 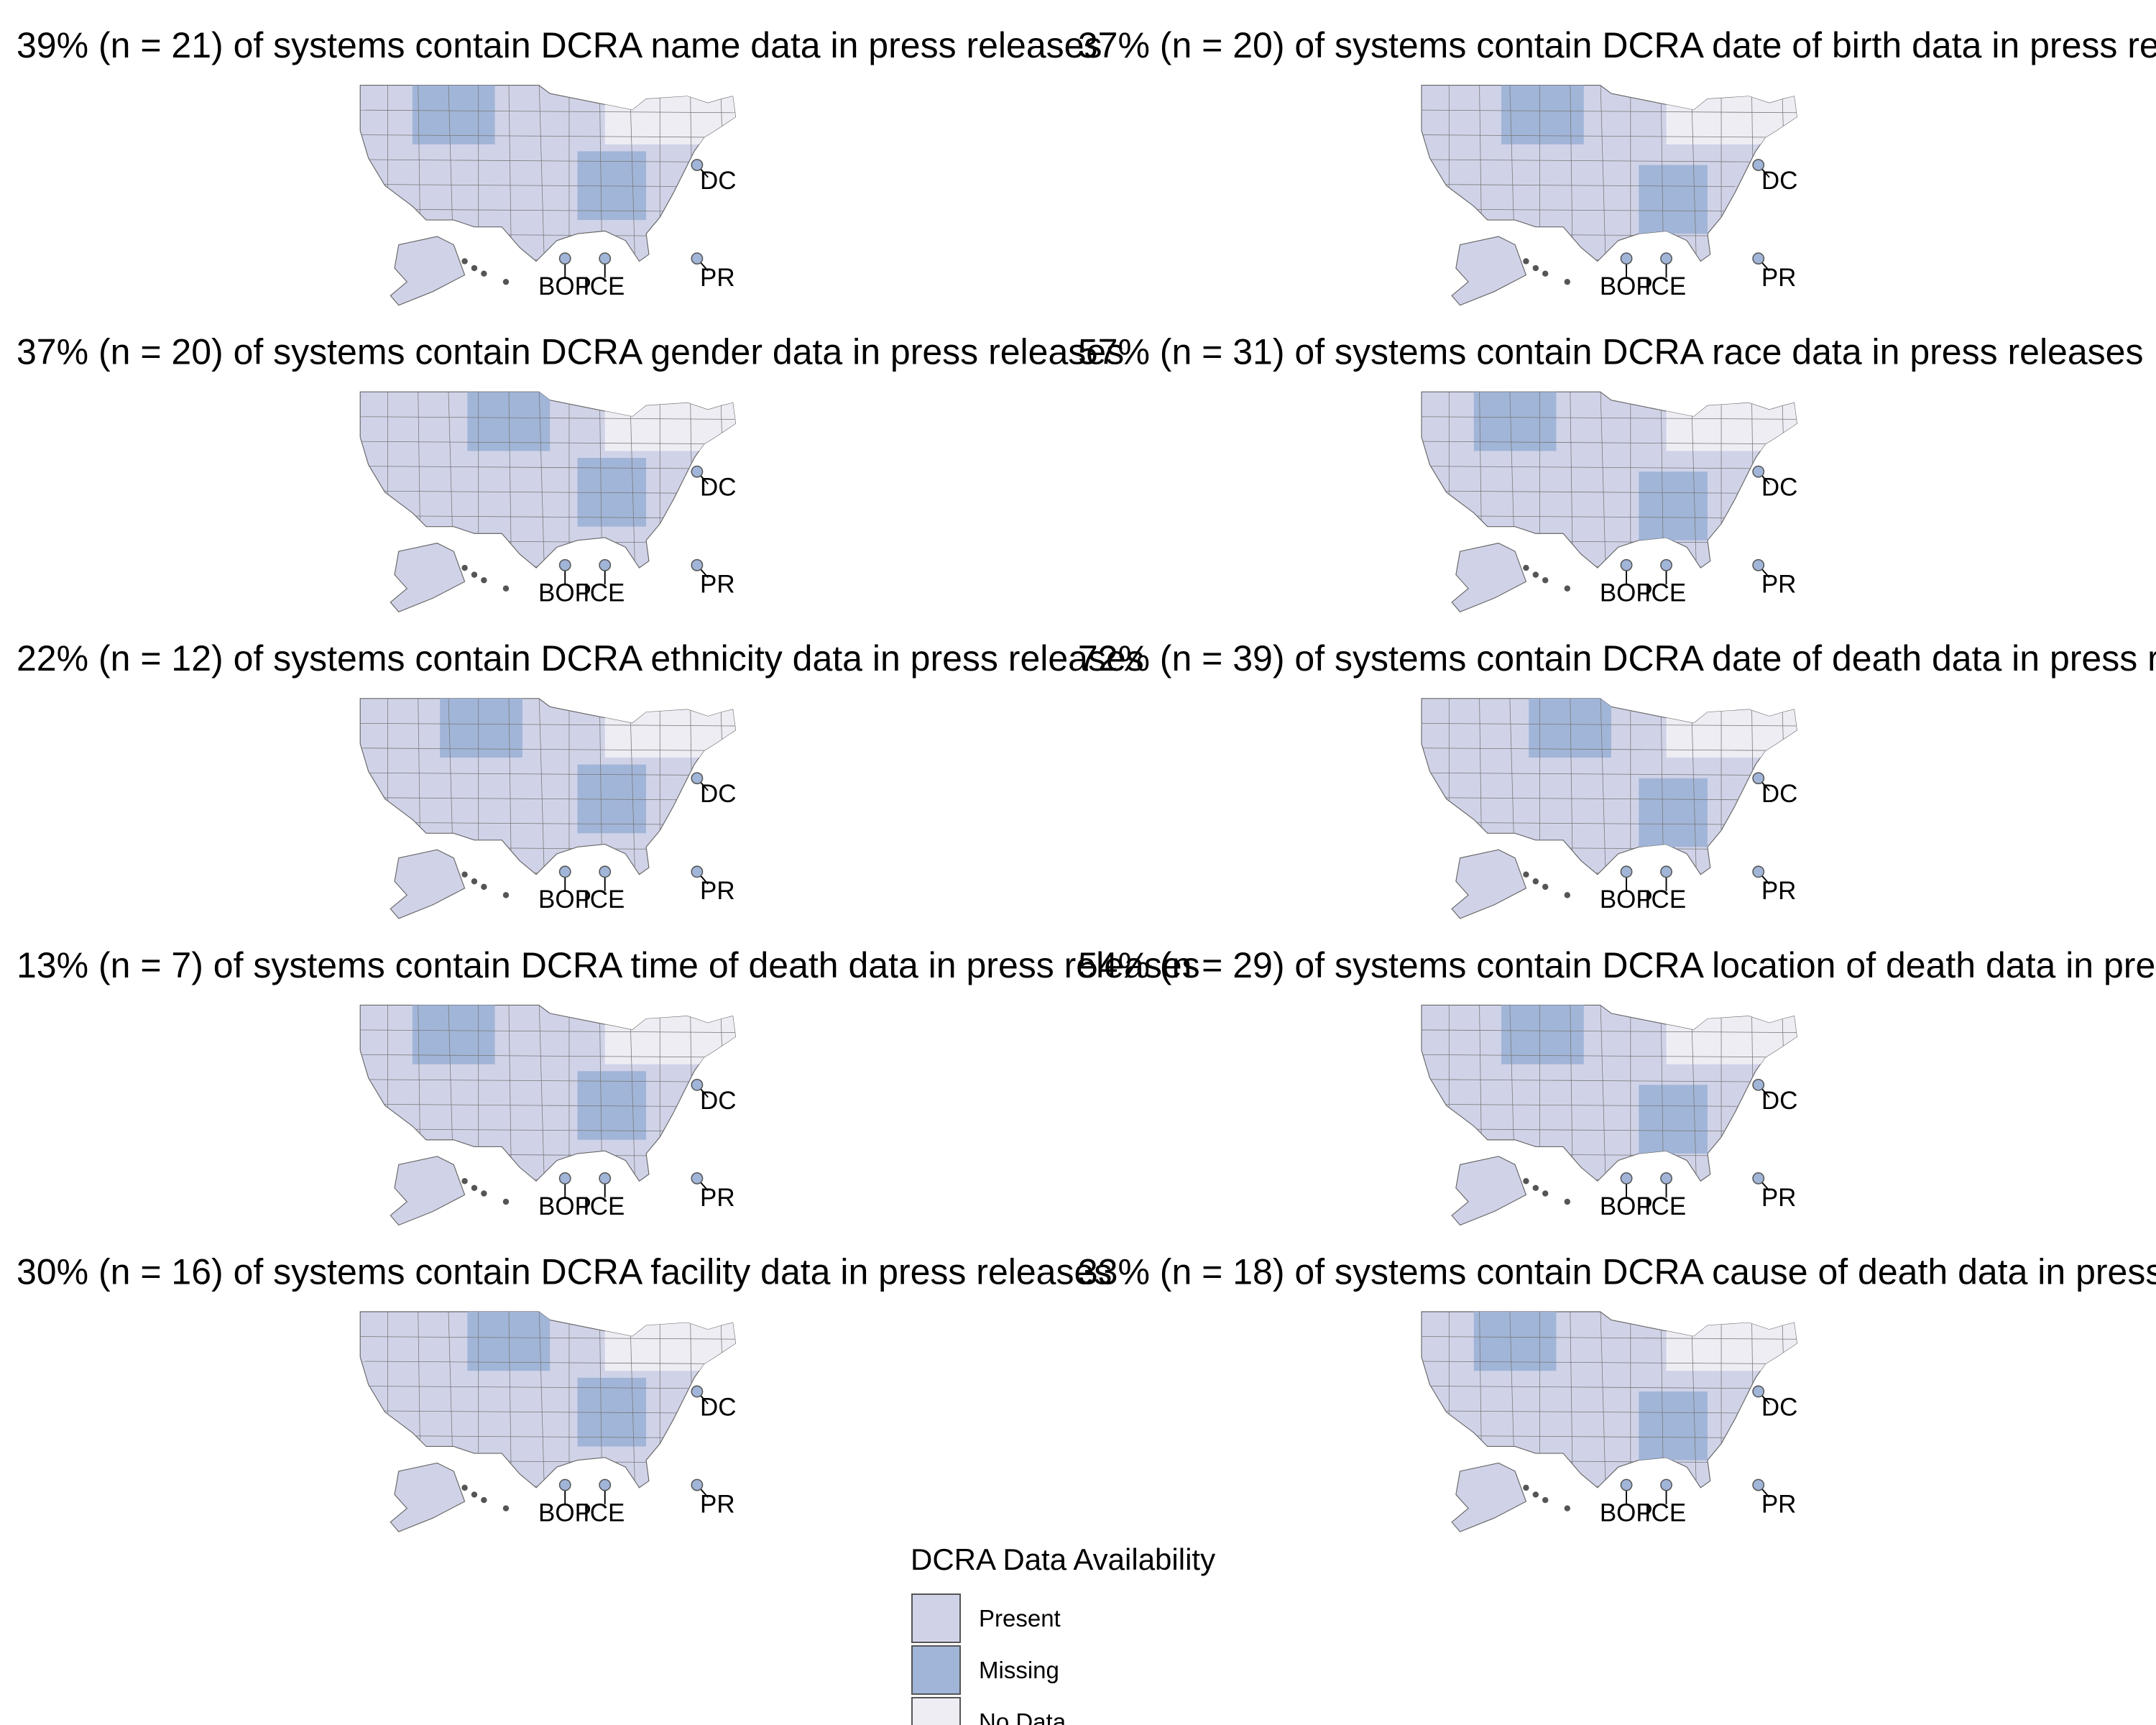 I want to click on legend-label: Missing, so click(x=1019, y=1670).